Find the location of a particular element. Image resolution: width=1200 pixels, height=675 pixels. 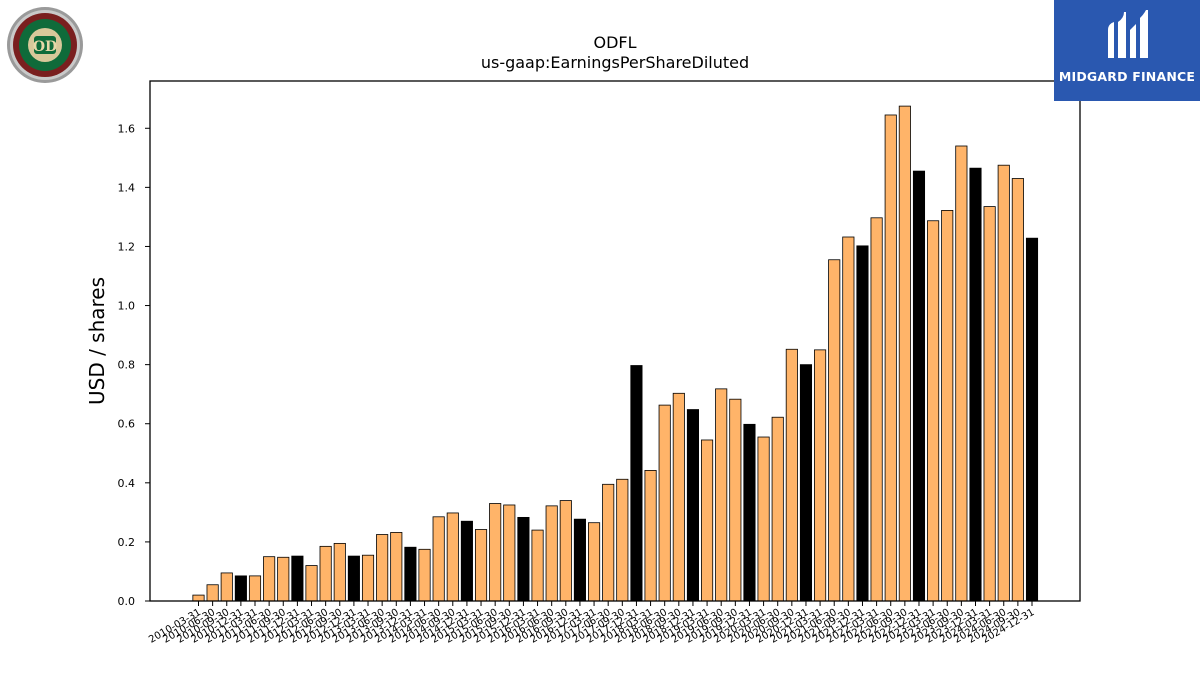

y-tick-label: 0.0 is located at coordinates (127, 601).